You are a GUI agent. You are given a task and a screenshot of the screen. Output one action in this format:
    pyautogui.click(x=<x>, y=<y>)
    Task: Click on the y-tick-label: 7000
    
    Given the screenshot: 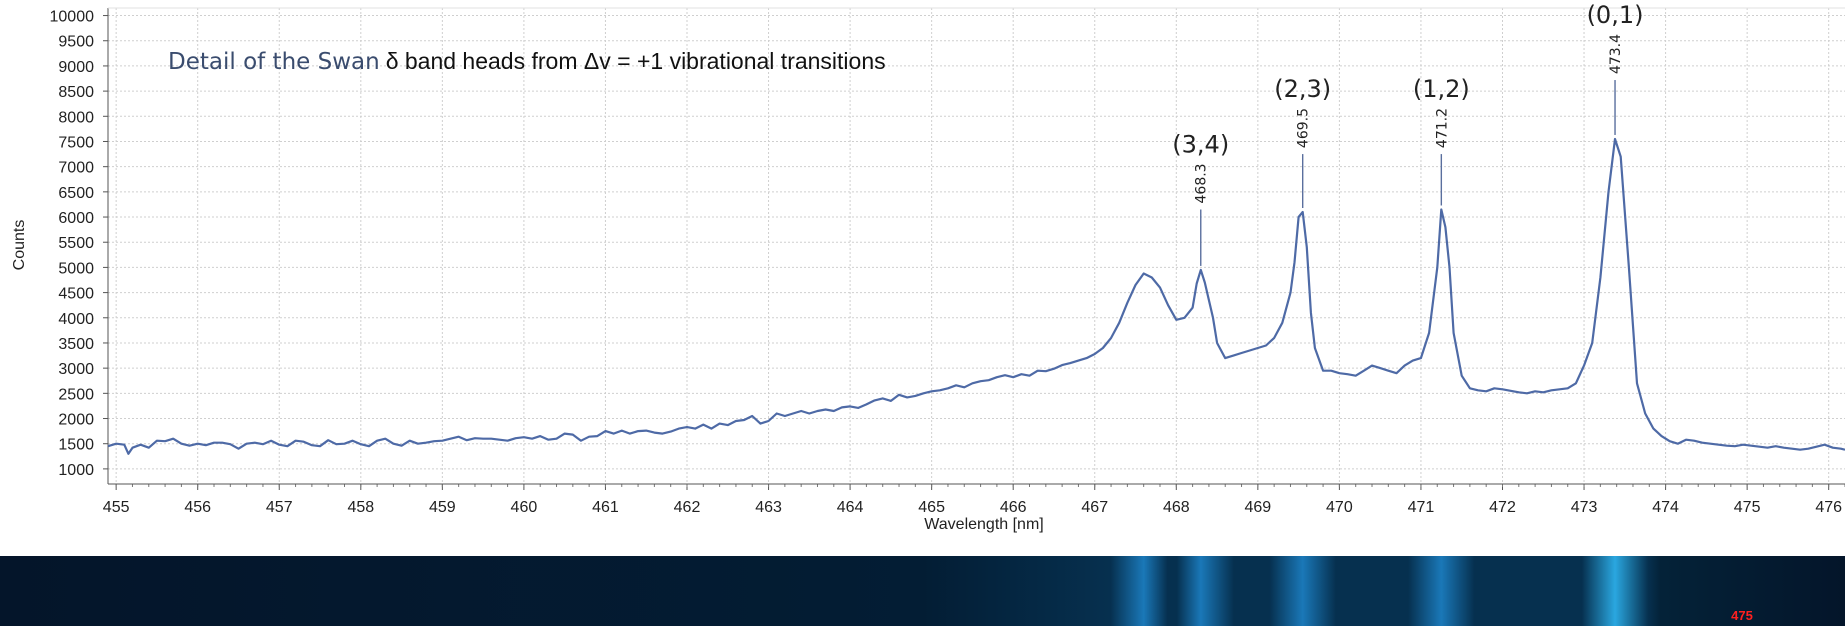 What is the action you would take?
    pyautogui.click(x=76, y=168)
    